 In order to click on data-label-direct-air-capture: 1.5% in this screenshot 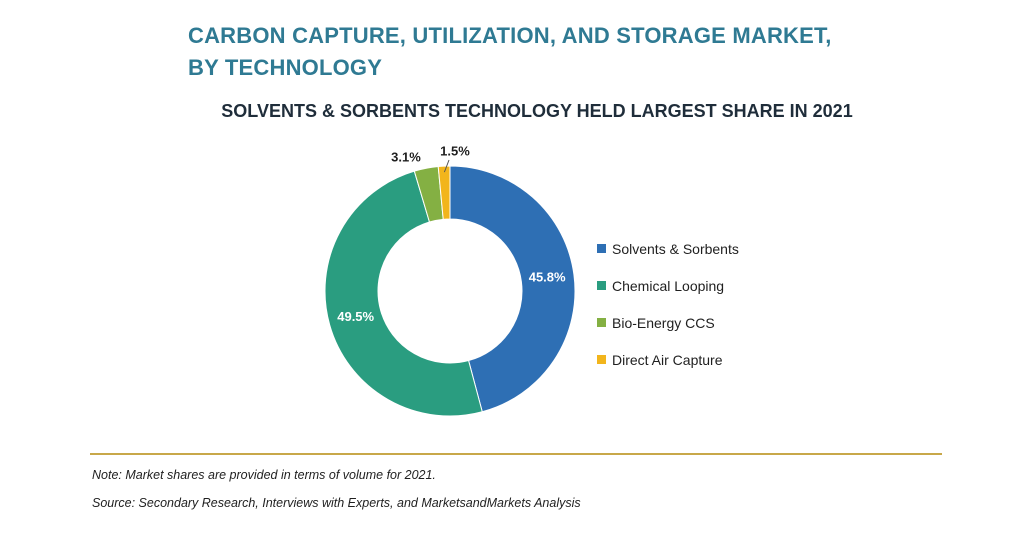, I will do `click(455, 150)`.